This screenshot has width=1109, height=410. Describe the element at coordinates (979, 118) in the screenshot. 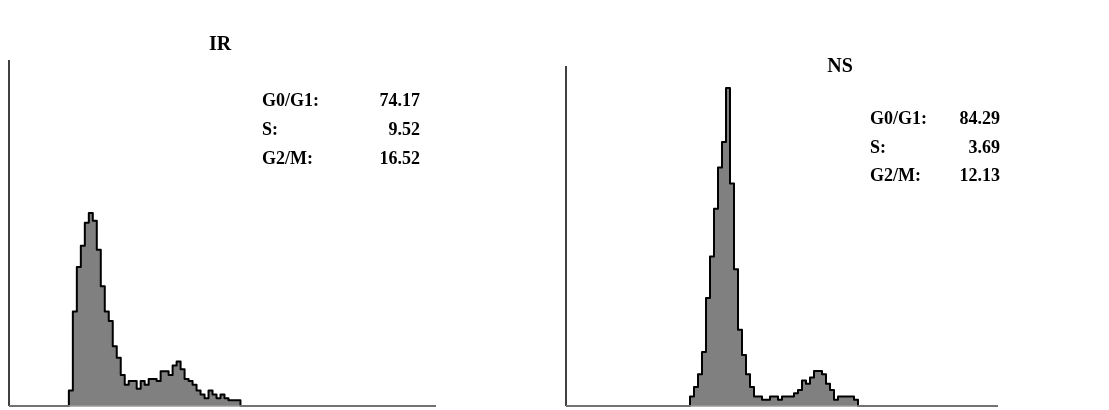

I see `annotation: 84.29` at that location.